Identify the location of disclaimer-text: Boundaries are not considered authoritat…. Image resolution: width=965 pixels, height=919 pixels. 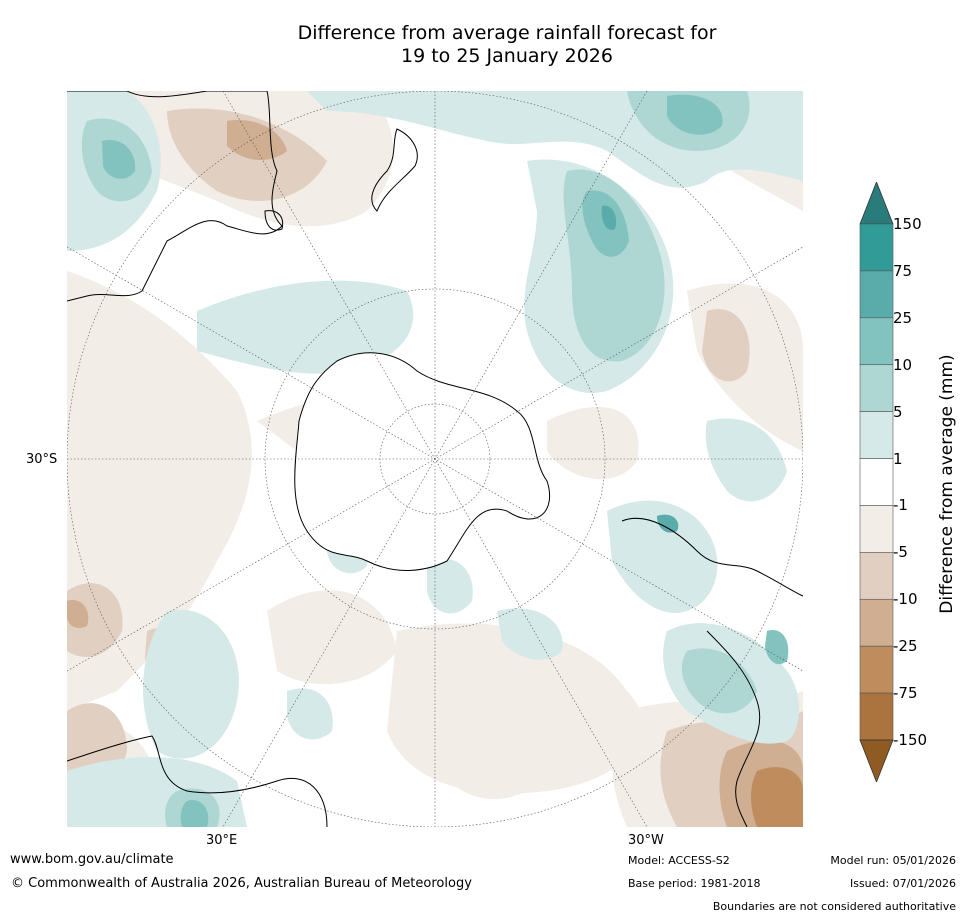
(834, 906).